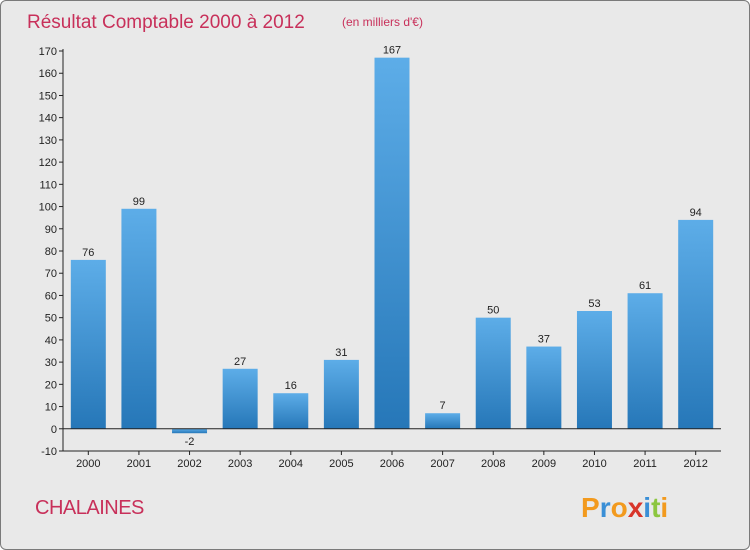 This screenshot has width=750, height=550. I want to click on data-label-2003: 27, so click(240, 362).